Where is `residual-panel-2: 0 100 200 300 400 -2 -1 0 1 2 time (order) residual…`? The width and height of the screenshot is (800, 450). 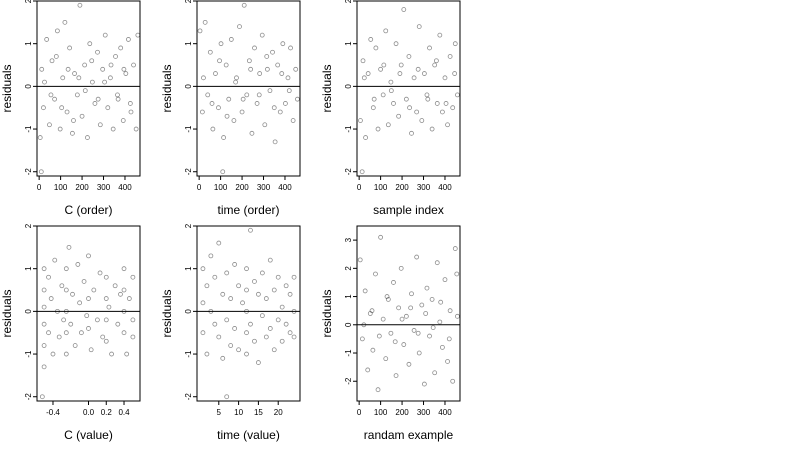 residual-panel-2: 0 100 200 300 400 -2 -1 0 1 2 time (order) residual… is located at coordinates (230, 108).